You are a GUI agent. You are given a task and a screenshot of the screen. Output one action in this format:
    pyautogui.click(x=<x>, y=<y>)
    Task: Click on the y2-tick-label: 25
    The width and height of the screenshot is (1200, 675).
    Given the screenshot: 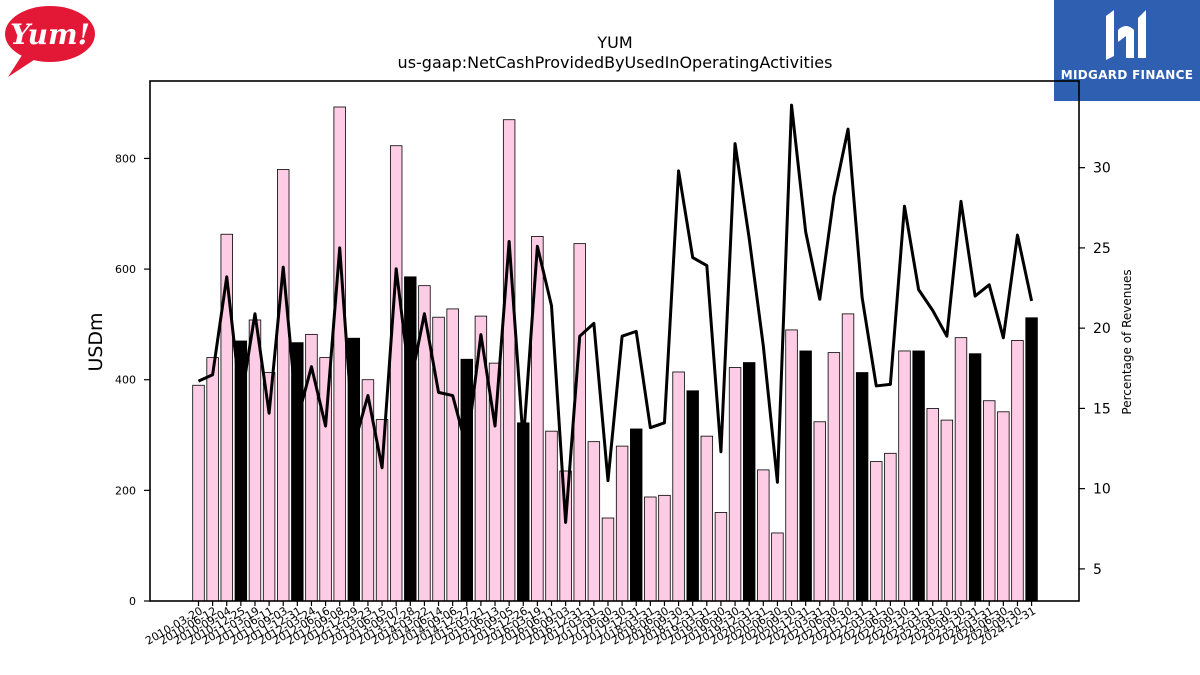 What is the action you would take?
    pyautogui.click(x=1102, y=249)
    